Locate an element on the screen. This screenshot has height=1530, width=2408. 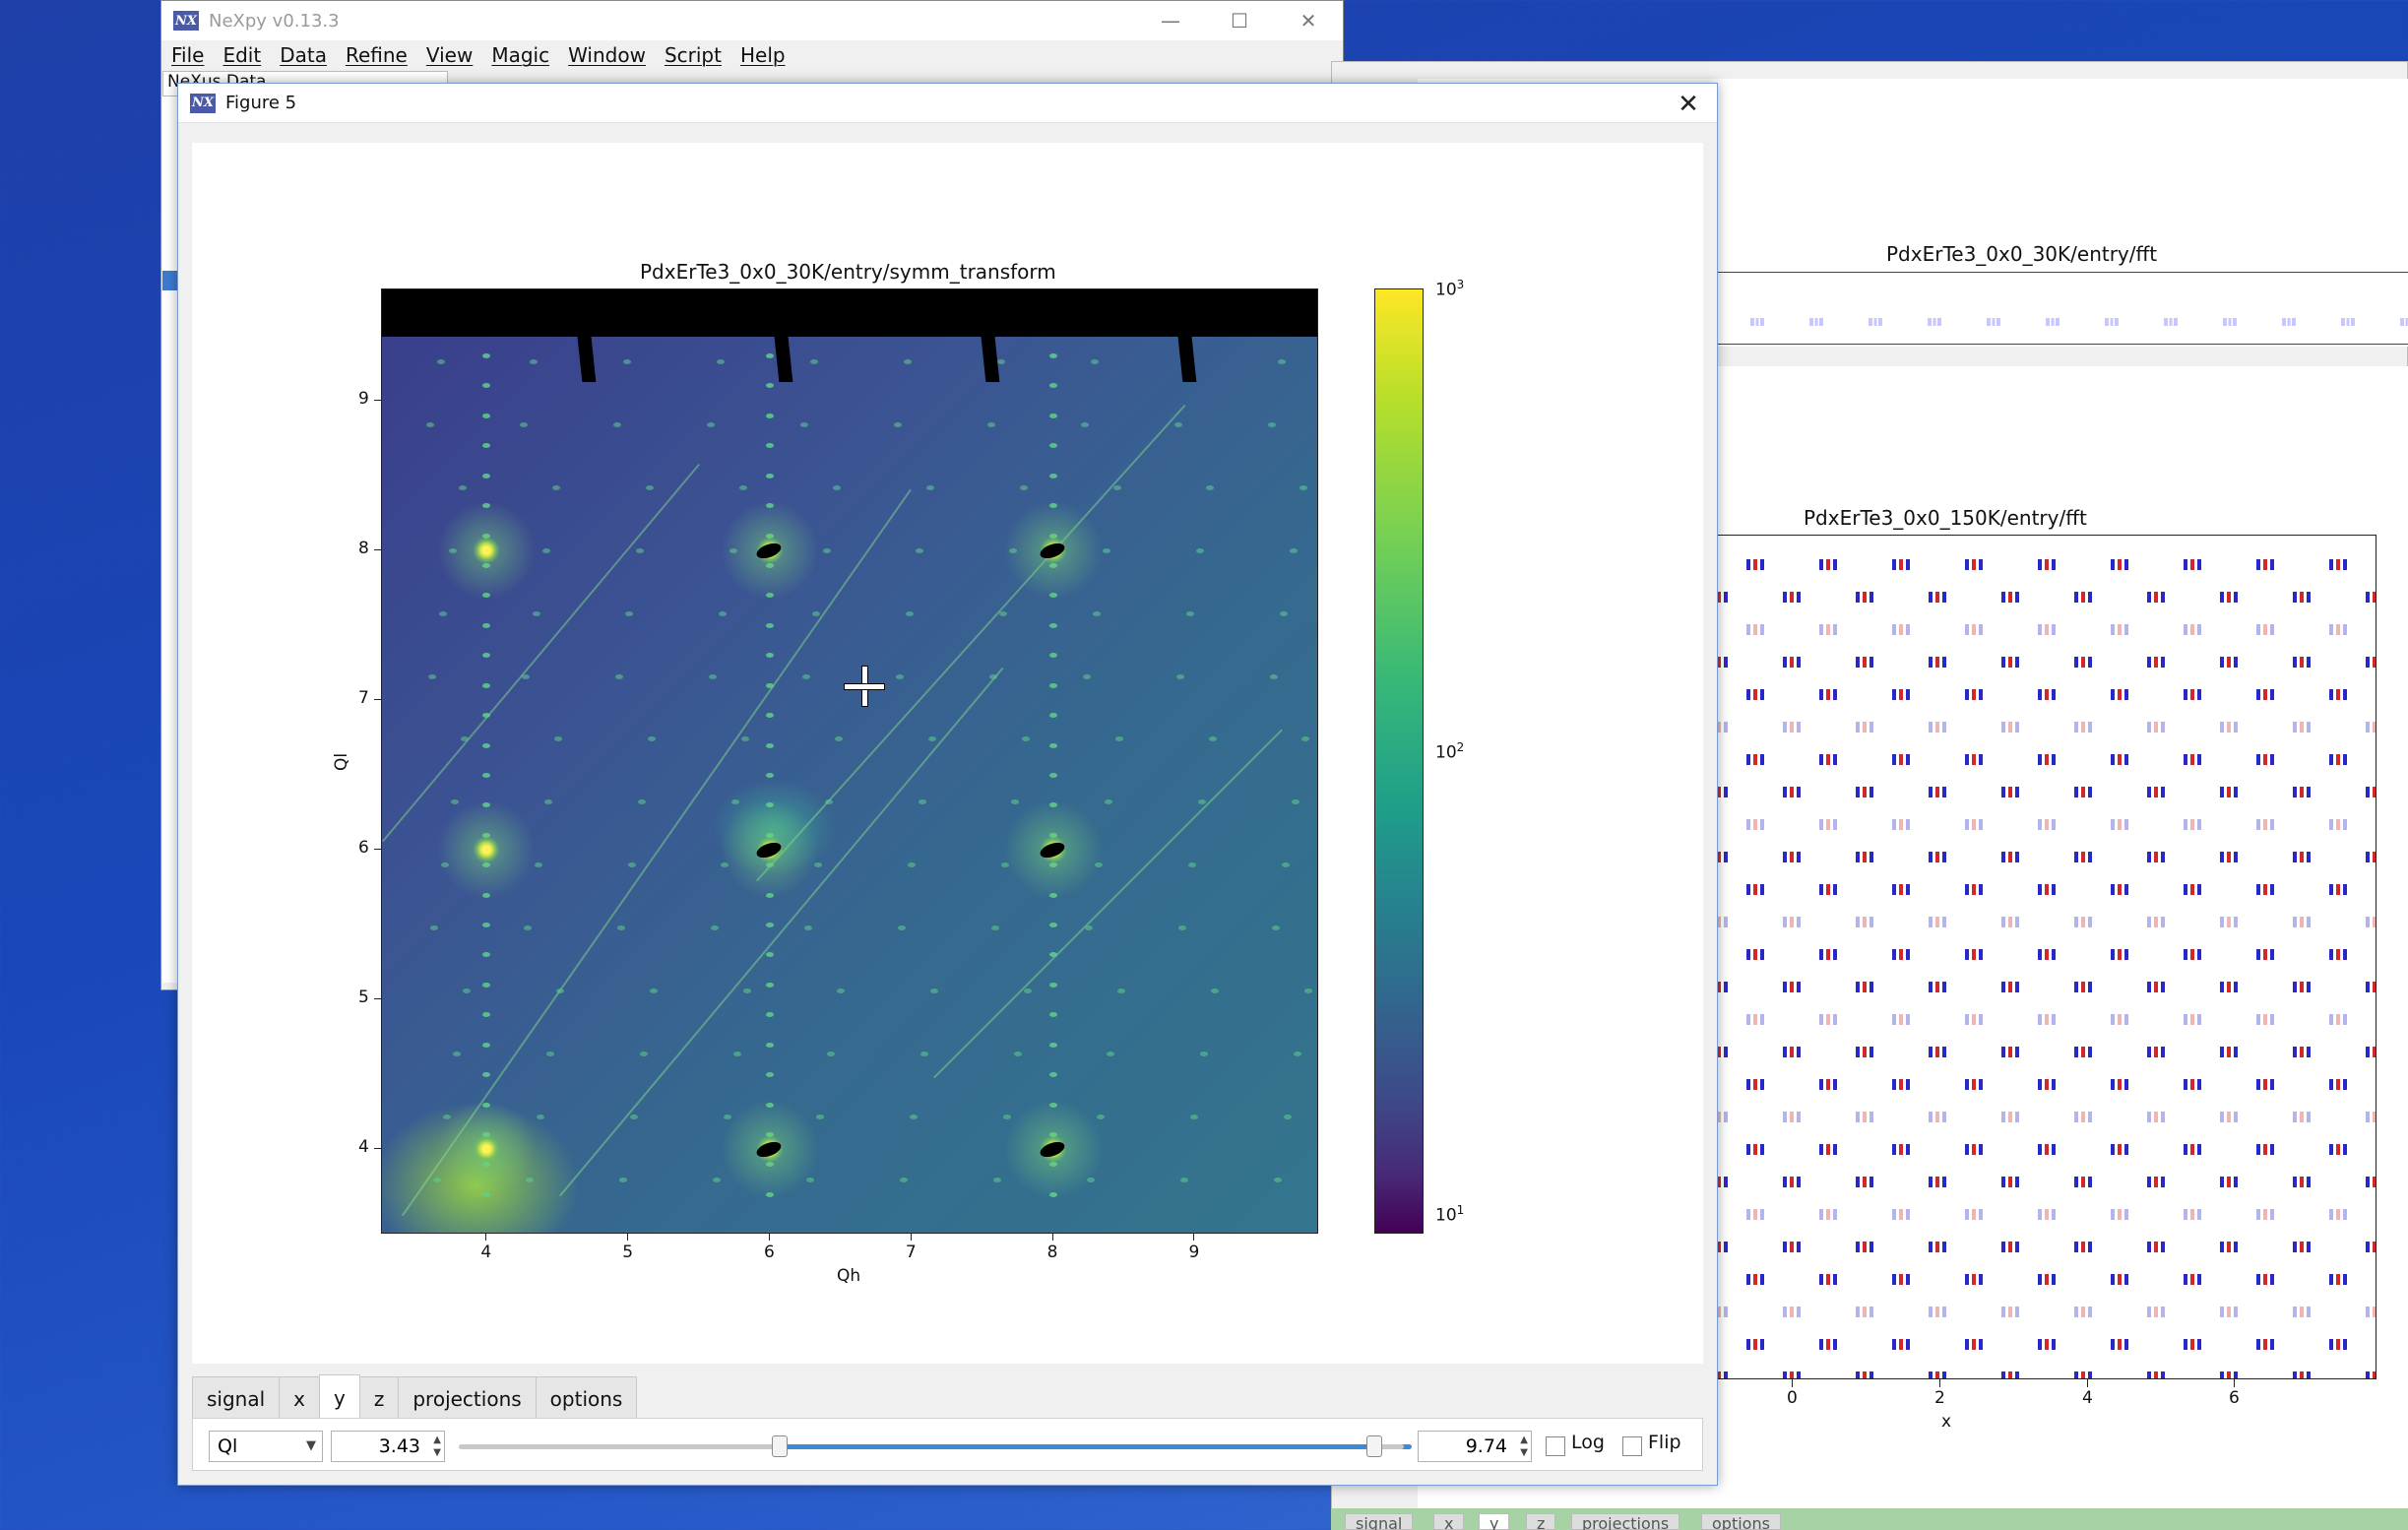
menu-data: Data is located at coordinates (303, 55).